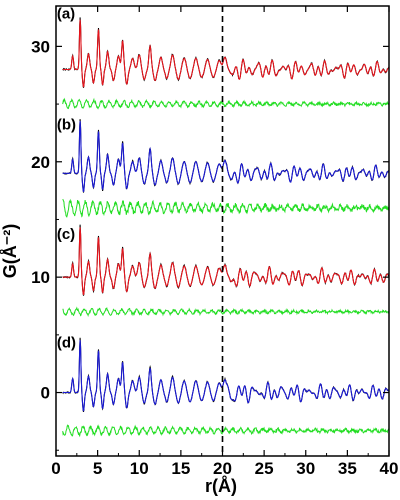  I want to click on panel-label-2: (c), so click(66, 234).